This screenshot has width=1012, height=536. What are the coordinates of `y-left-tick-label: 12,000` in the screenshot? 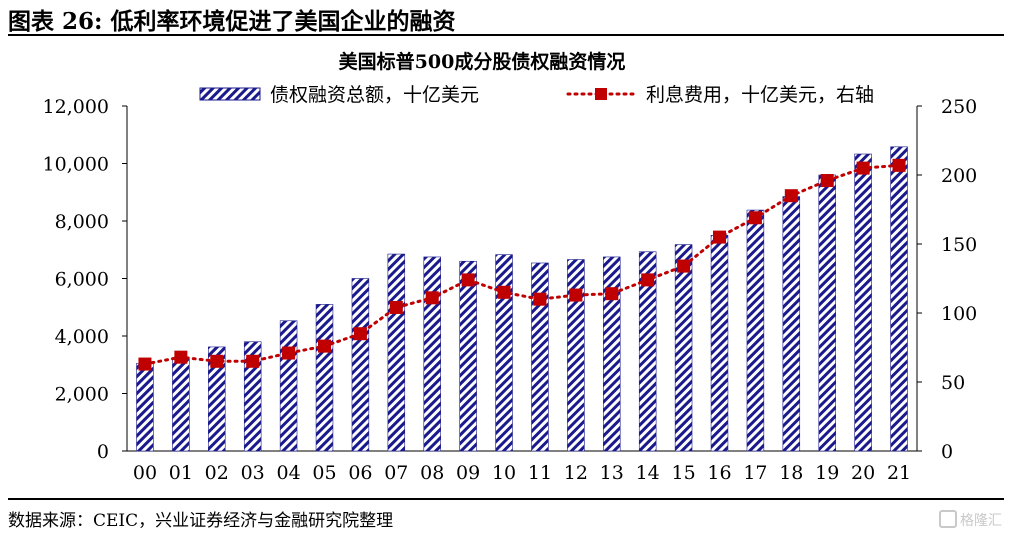 It's located at (76, 107).